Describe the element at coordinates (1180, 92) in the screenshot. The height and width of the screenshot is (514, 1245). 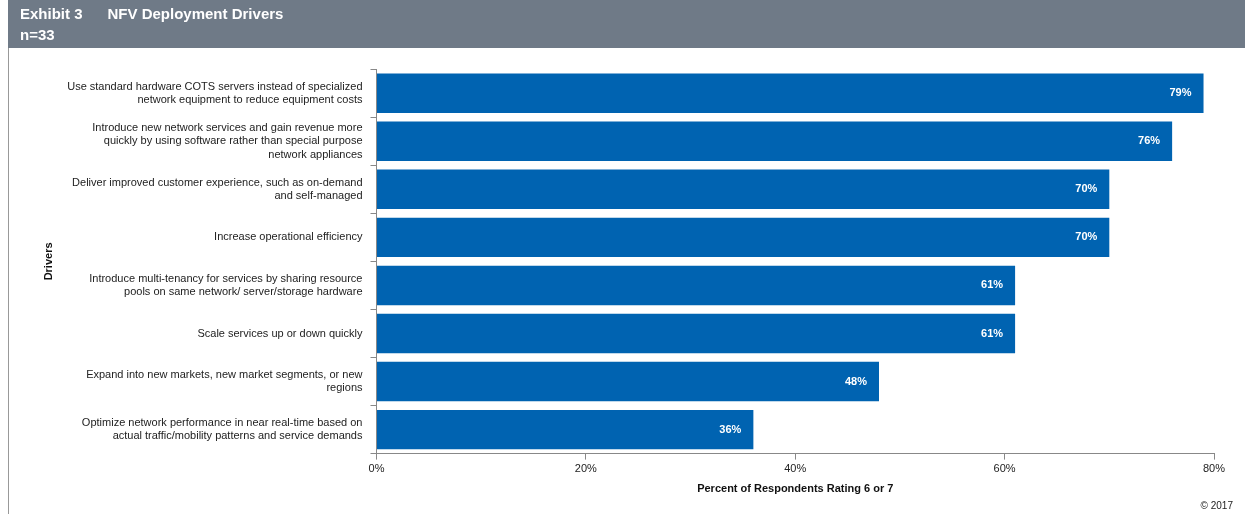
I see `data-label: 79%` at that location.